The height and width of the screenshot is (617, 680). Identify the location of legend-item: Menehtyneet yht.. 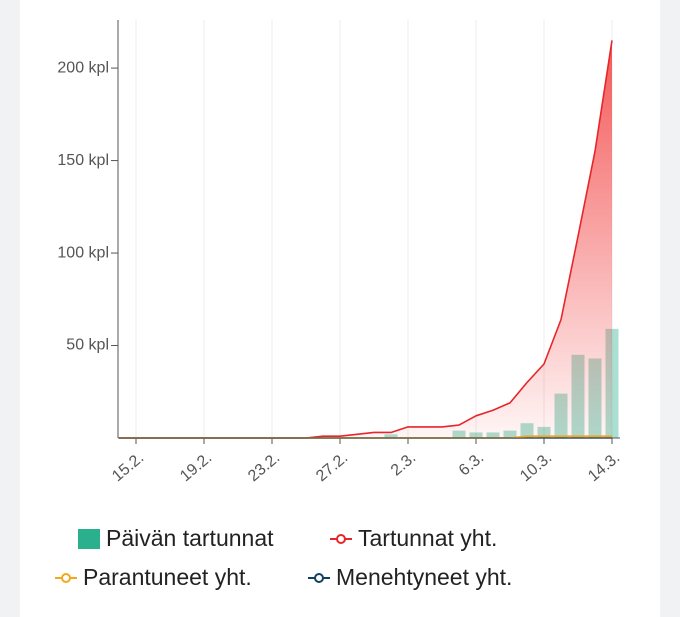
(410, 577).